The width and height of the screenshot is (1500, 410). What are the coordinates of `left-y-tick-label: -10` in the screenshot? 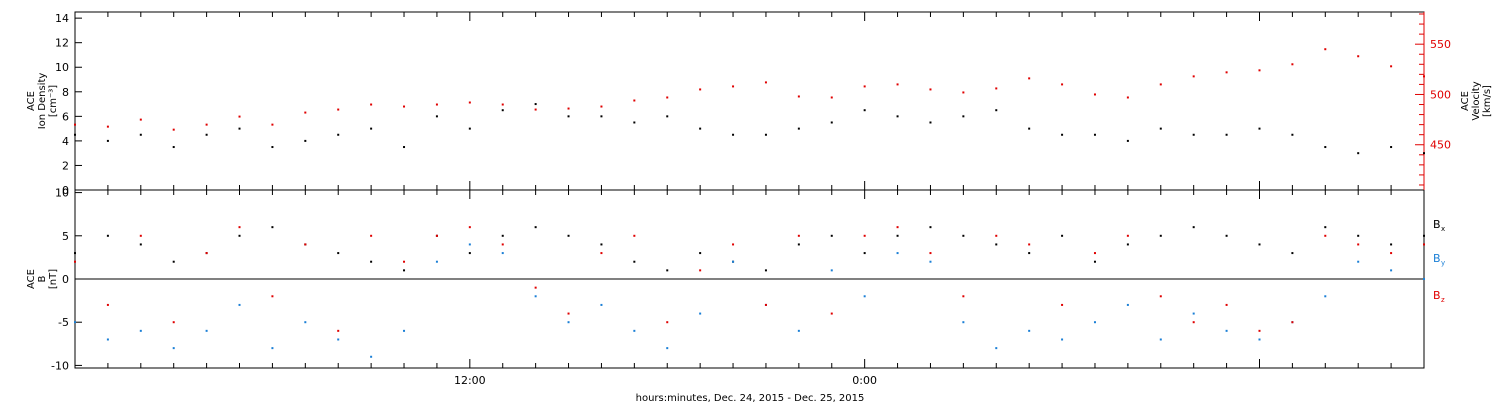 It's located at (60, 365).